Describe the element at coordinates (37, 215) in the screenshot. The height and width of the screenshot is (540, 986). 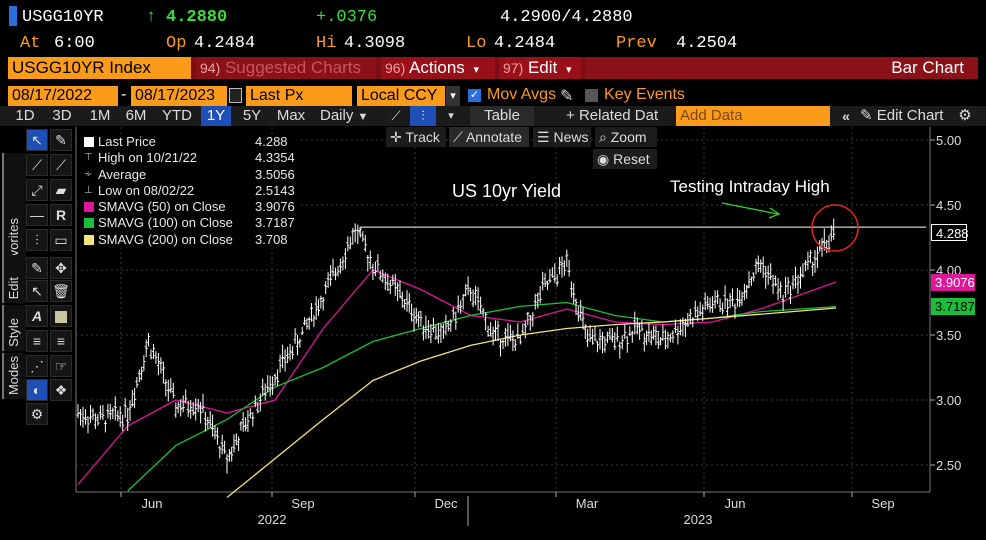
I see `horizontal-line-icon: —` at that location.